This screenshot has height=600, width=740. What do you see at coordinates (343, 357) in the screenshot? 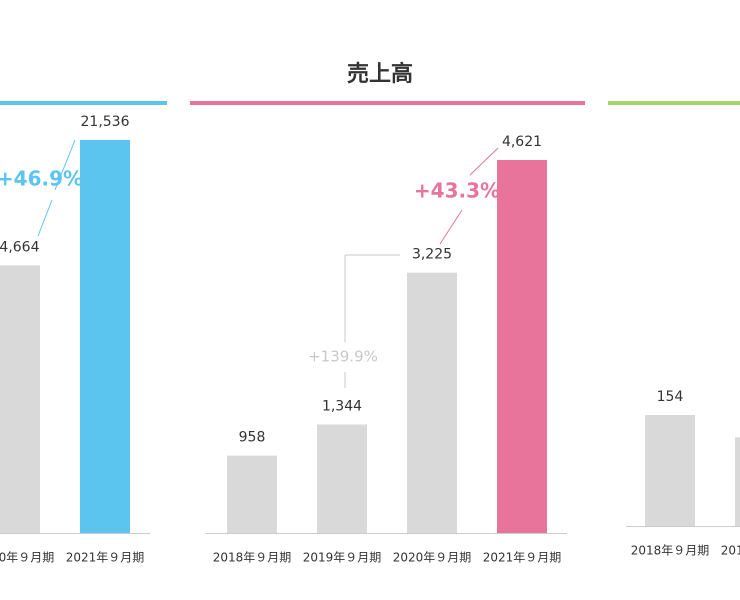
I see `annotation: +139.9%` at bounding box center [343, 357].